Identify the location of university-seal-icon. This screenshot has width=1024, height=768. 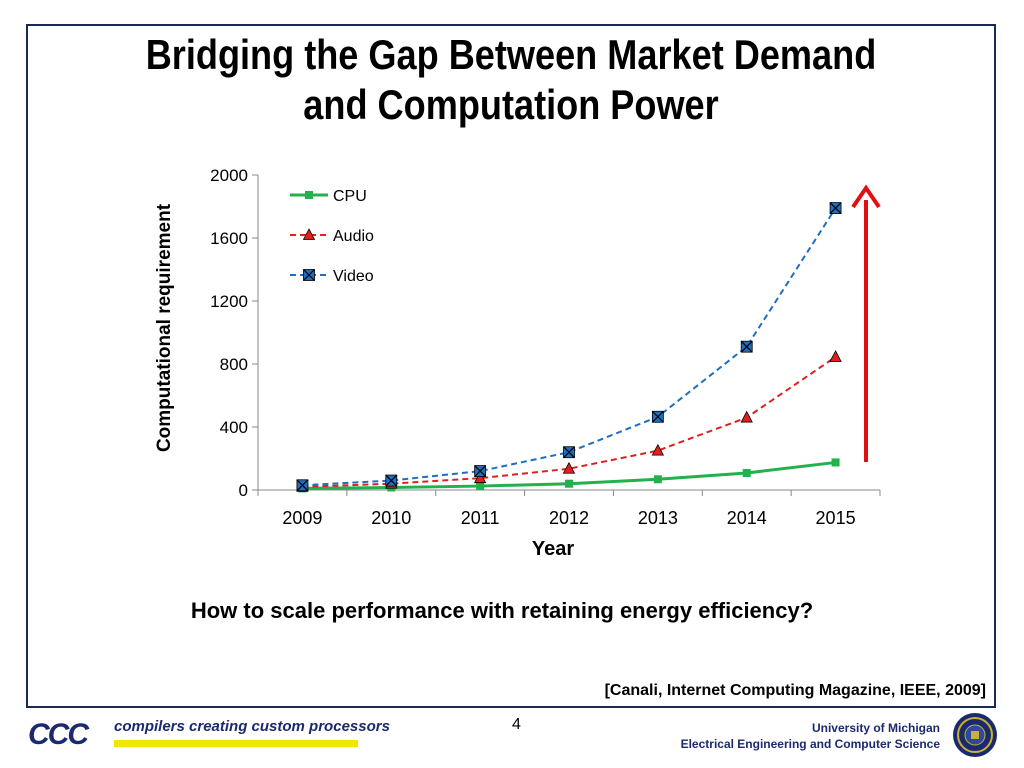
(975, 735).